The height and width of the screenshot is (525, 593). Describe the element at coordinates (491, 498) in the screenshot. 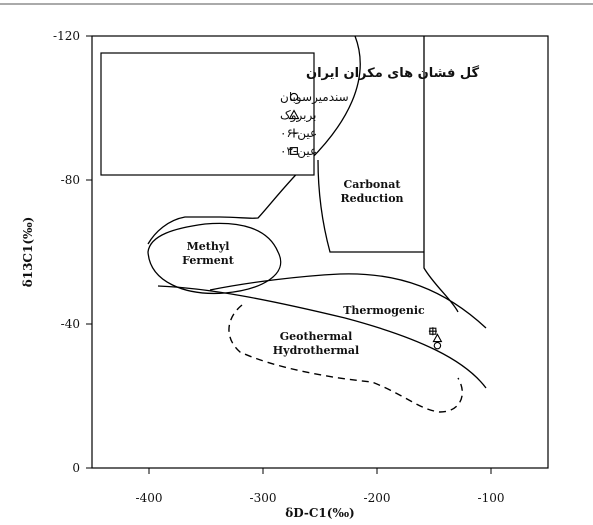

I see `x-tick-label: -100` at that location.